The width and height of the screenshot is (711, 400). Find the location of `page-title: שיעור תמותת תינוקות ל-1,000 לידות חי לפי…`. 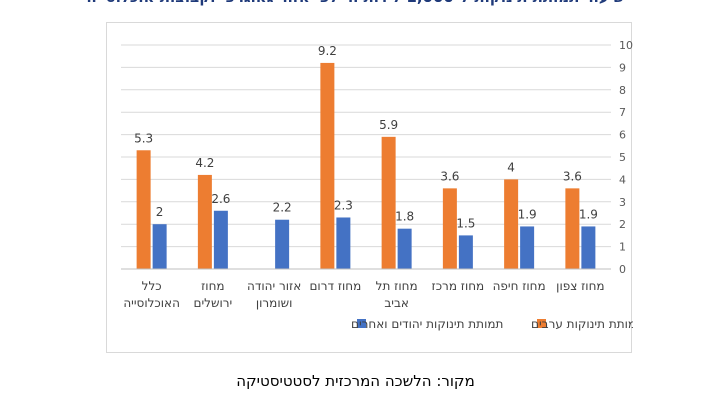

page-title: שיעור תמותת תינוקות ל-1,000 לידות חי לפי… is located at coordinates (355, 4).